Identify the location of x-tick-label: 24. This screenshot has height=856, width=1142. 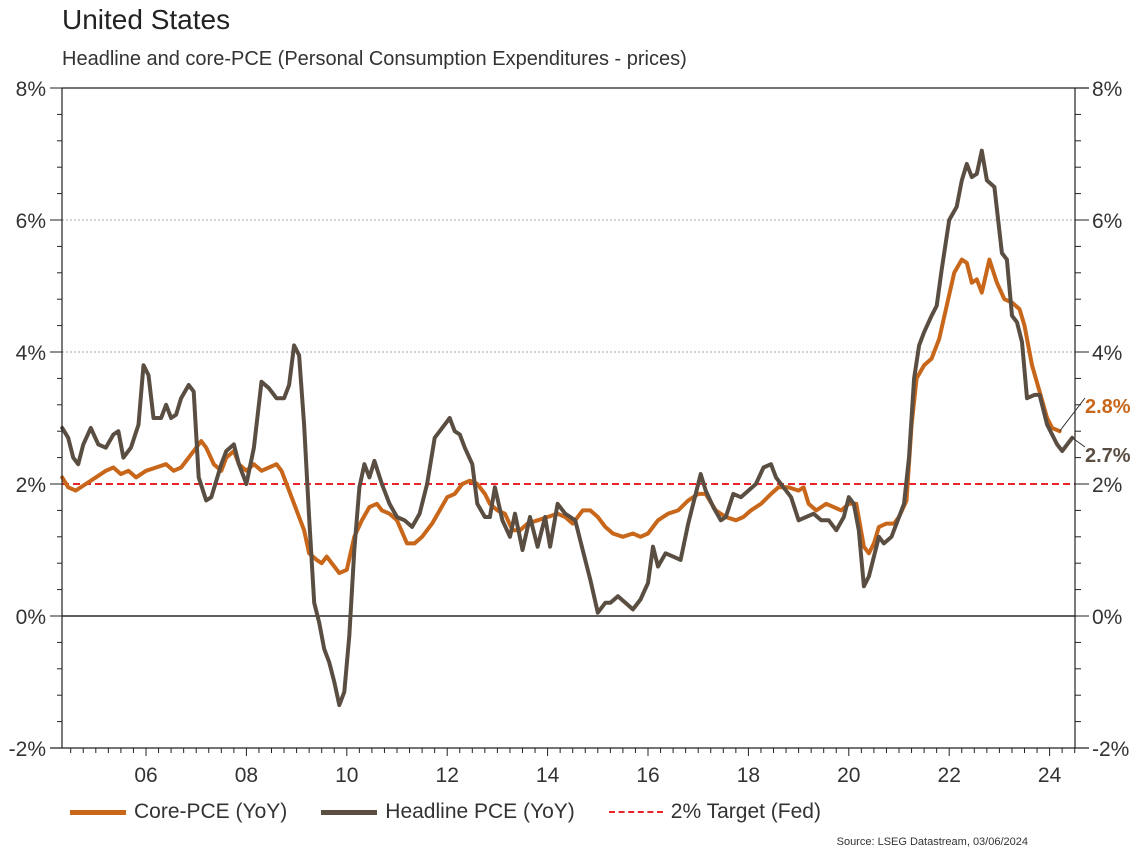
(1050, 775).